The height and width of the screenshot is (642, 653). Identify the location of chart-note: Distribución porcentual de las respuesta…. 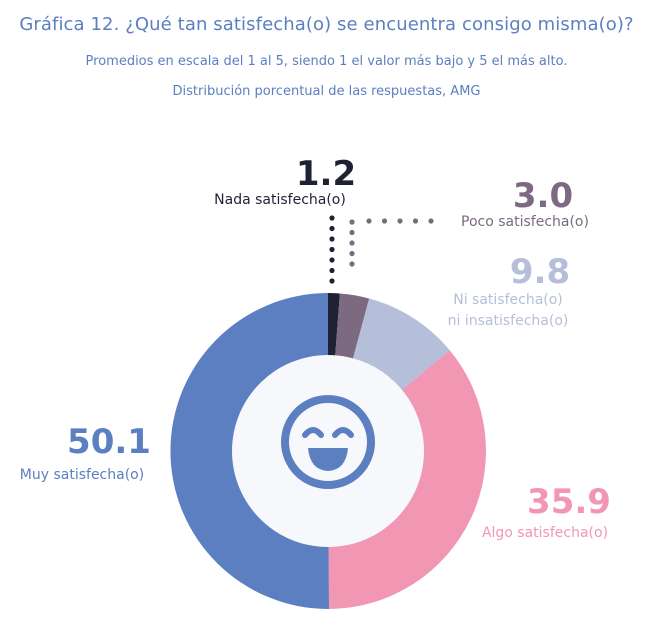
(326, 91).